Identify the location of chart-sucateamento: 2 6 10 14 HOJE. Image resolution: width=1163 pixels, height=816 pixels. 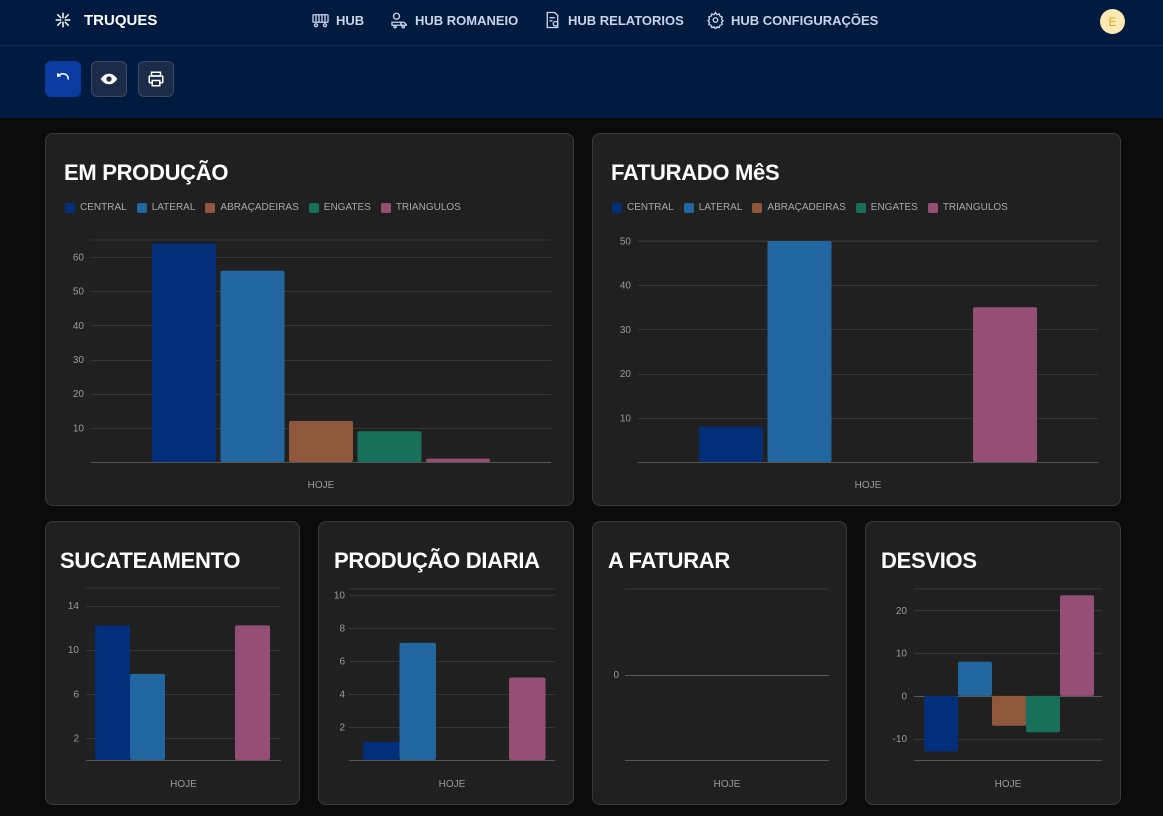
(173, 664).